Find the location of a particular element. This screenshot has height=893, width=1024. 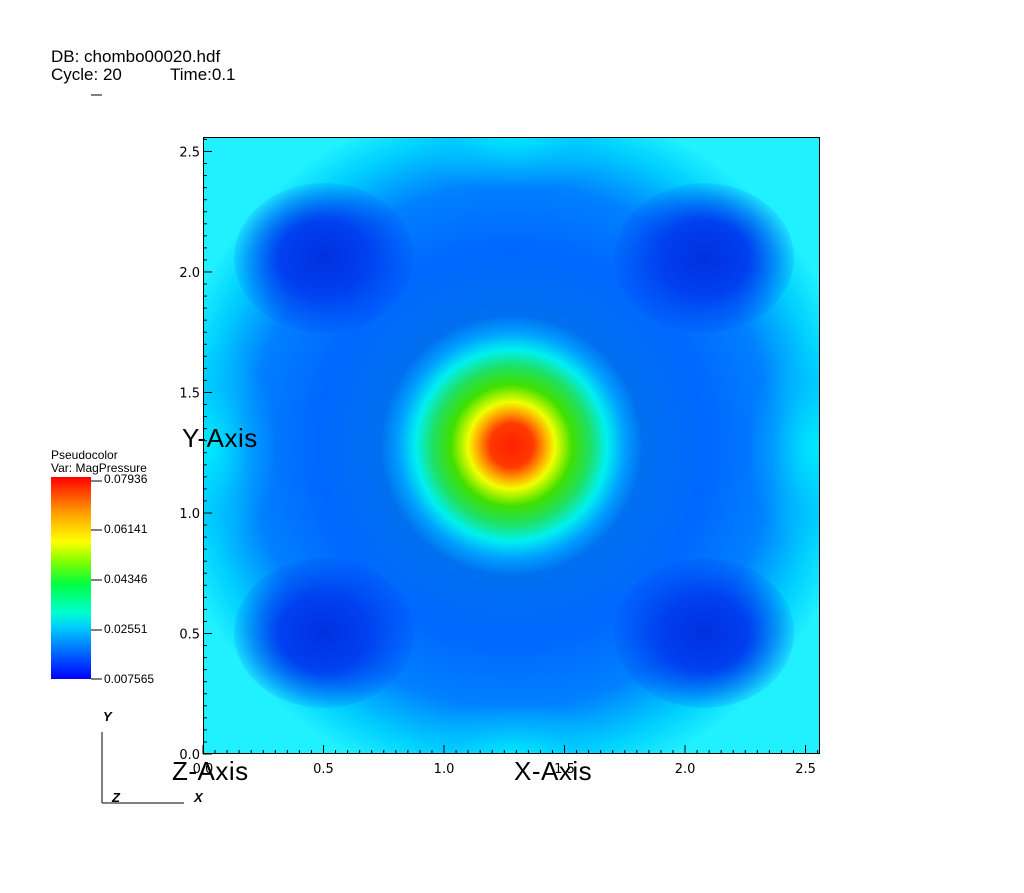

glow-top is located at coordinates (514, 163).